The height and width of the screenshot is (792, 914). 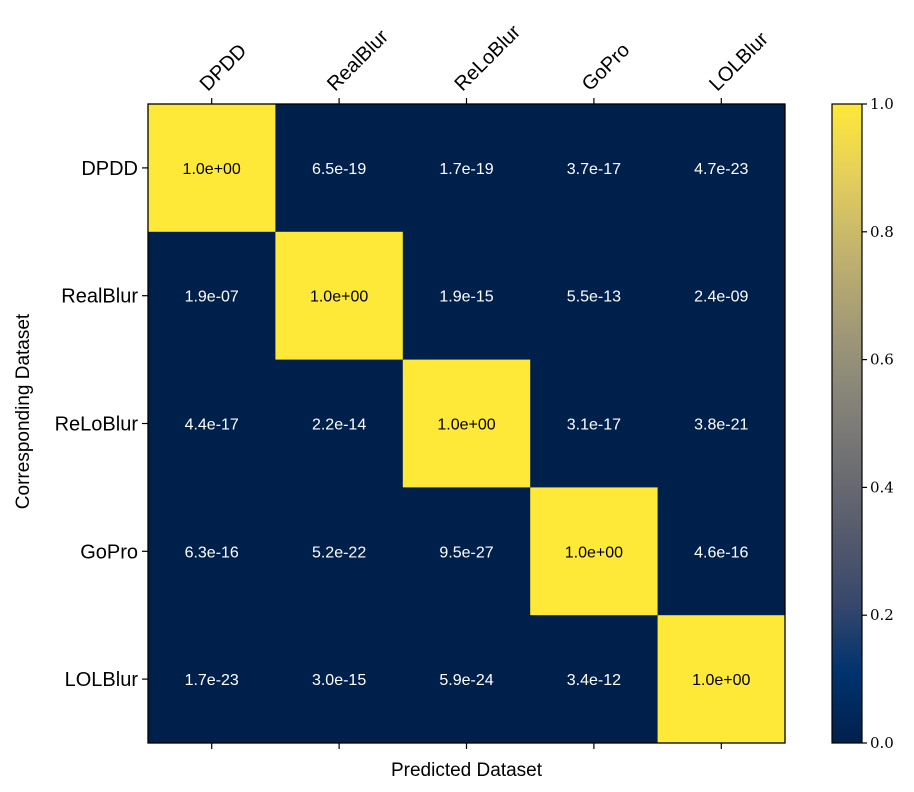 I want to click on y-axis-ticks: DPDD RealBlur ReLoBlur GoPro LOLBlur, so click(x=101, y=424).